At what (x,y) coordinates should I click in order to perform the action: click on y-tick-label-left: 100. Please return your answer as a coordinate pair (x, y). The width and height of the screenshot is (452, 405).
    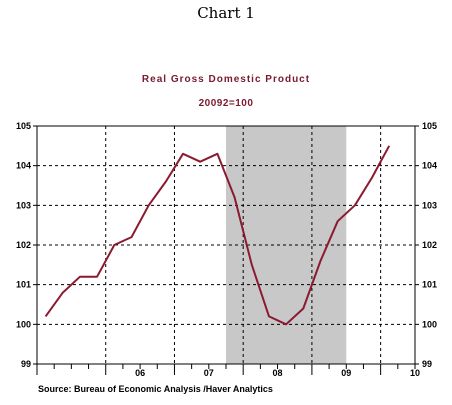
    Looking at the image, I should click on (23, 324).